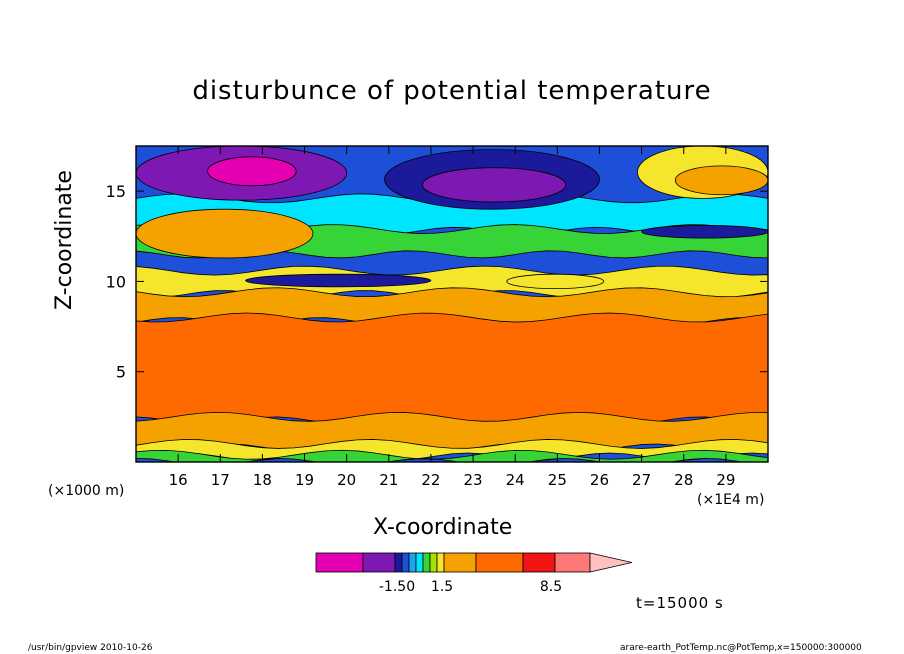 The image size is (904, 654). Describe the element at coordinates (683, 480) in the screenshot. I see `x-tick-label: 28` at that location.